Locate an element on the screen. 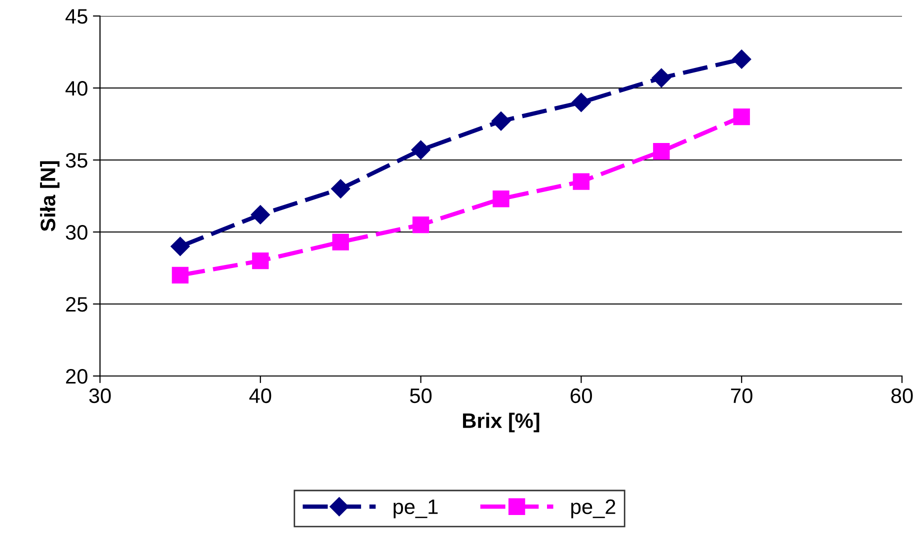  x-tick-label: 60 is located at coordinates (581, 396).